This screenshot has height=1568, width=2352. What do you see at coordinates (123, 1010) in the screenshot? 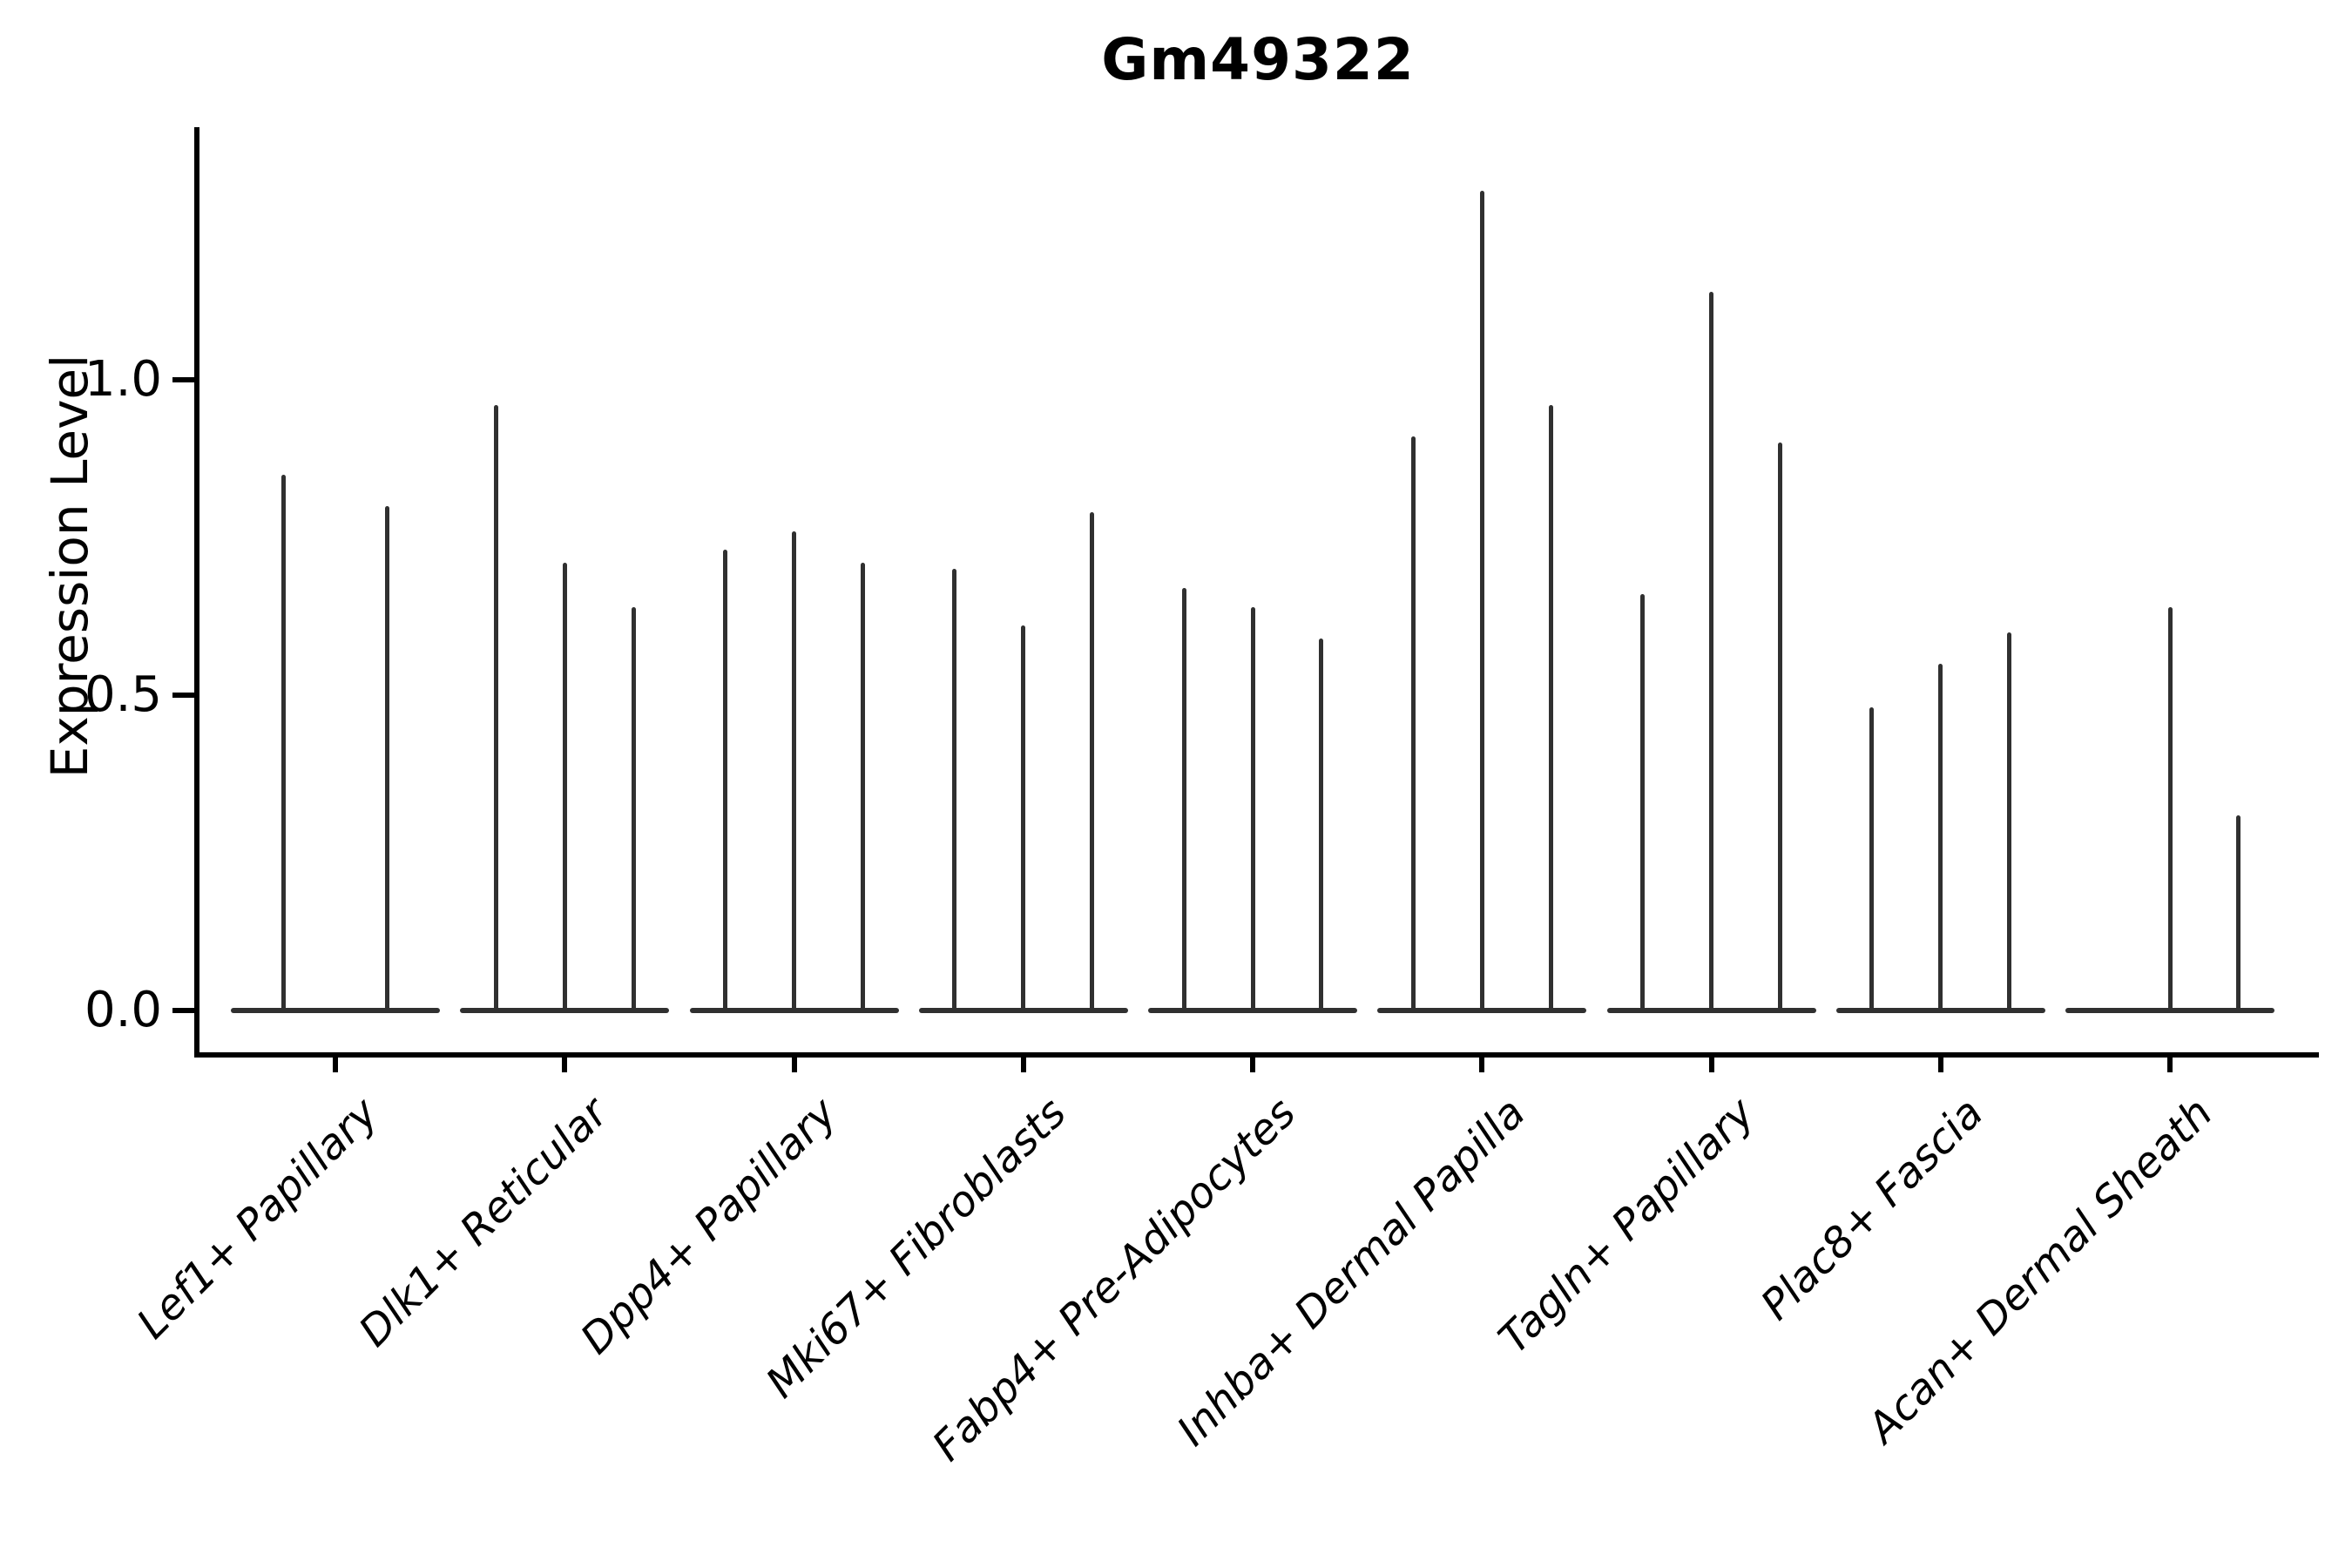
I see `y-tick-label: 0.0` at bounding box center [123, 1010].